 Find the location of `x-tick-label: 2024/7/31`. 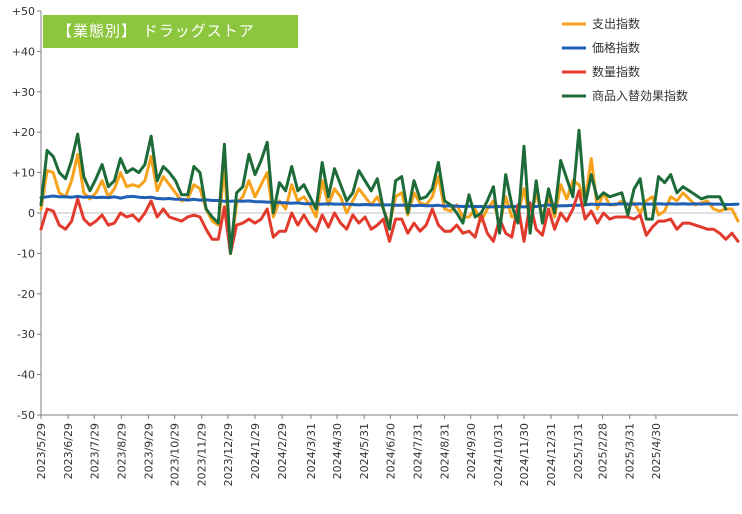

x-tick-label: 2024/7/31 is located at coordinates (417, 451).